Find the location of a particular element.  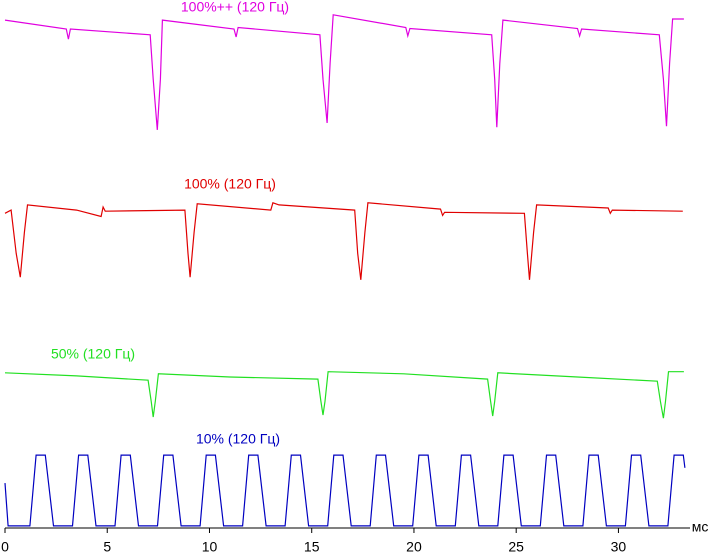

x-tick-label: 5 is located at coordinates (107, 547).